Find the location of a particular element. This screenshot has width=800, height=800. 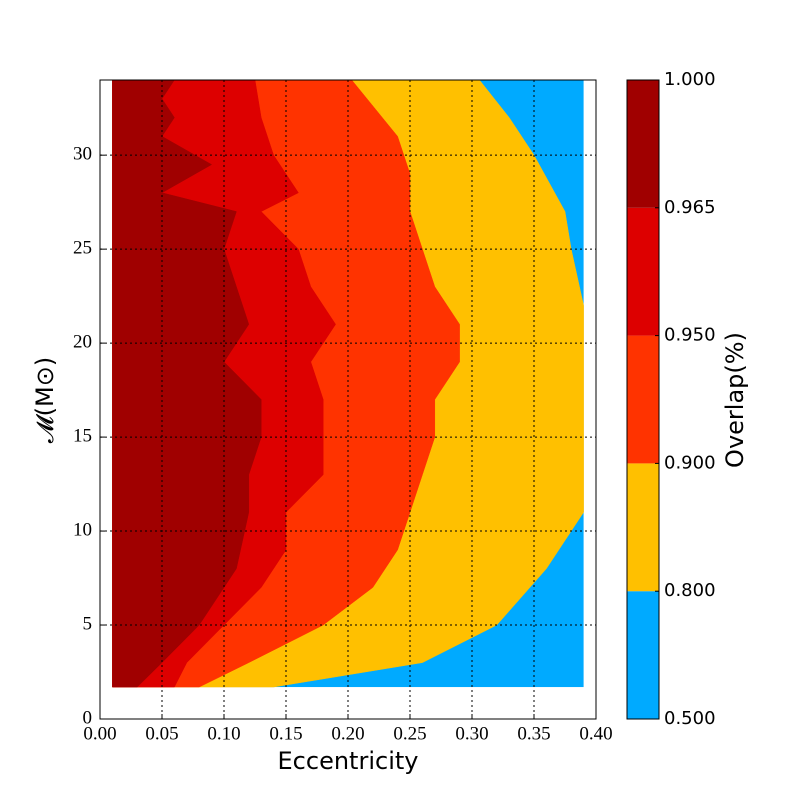

x-tick-label: 0.40 is located at coordinates (595, 733).